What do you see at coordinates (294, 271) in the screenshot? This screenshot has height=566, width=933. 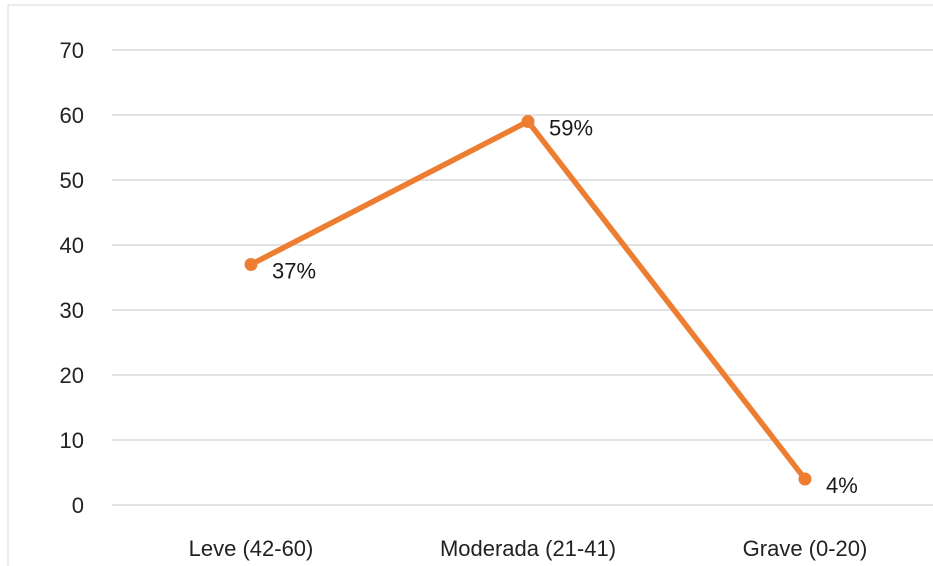 I see `data-label: 37%` at bounding box center [294, 271].